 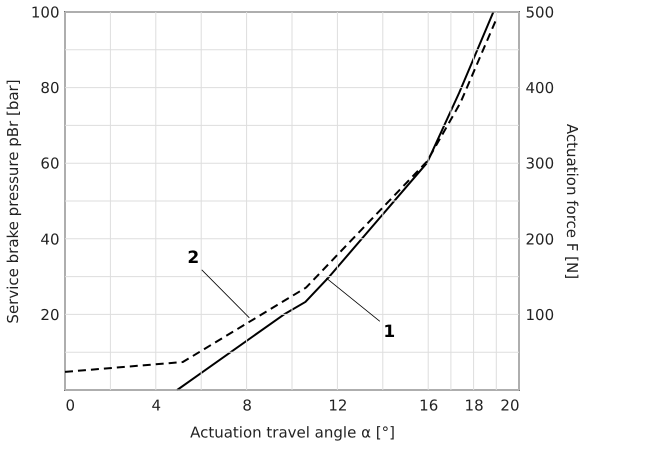 What do you see at coordinates (338, 405) in the screenshot?
I see `x-tick-label: 12` at bounding box center [338, 405].